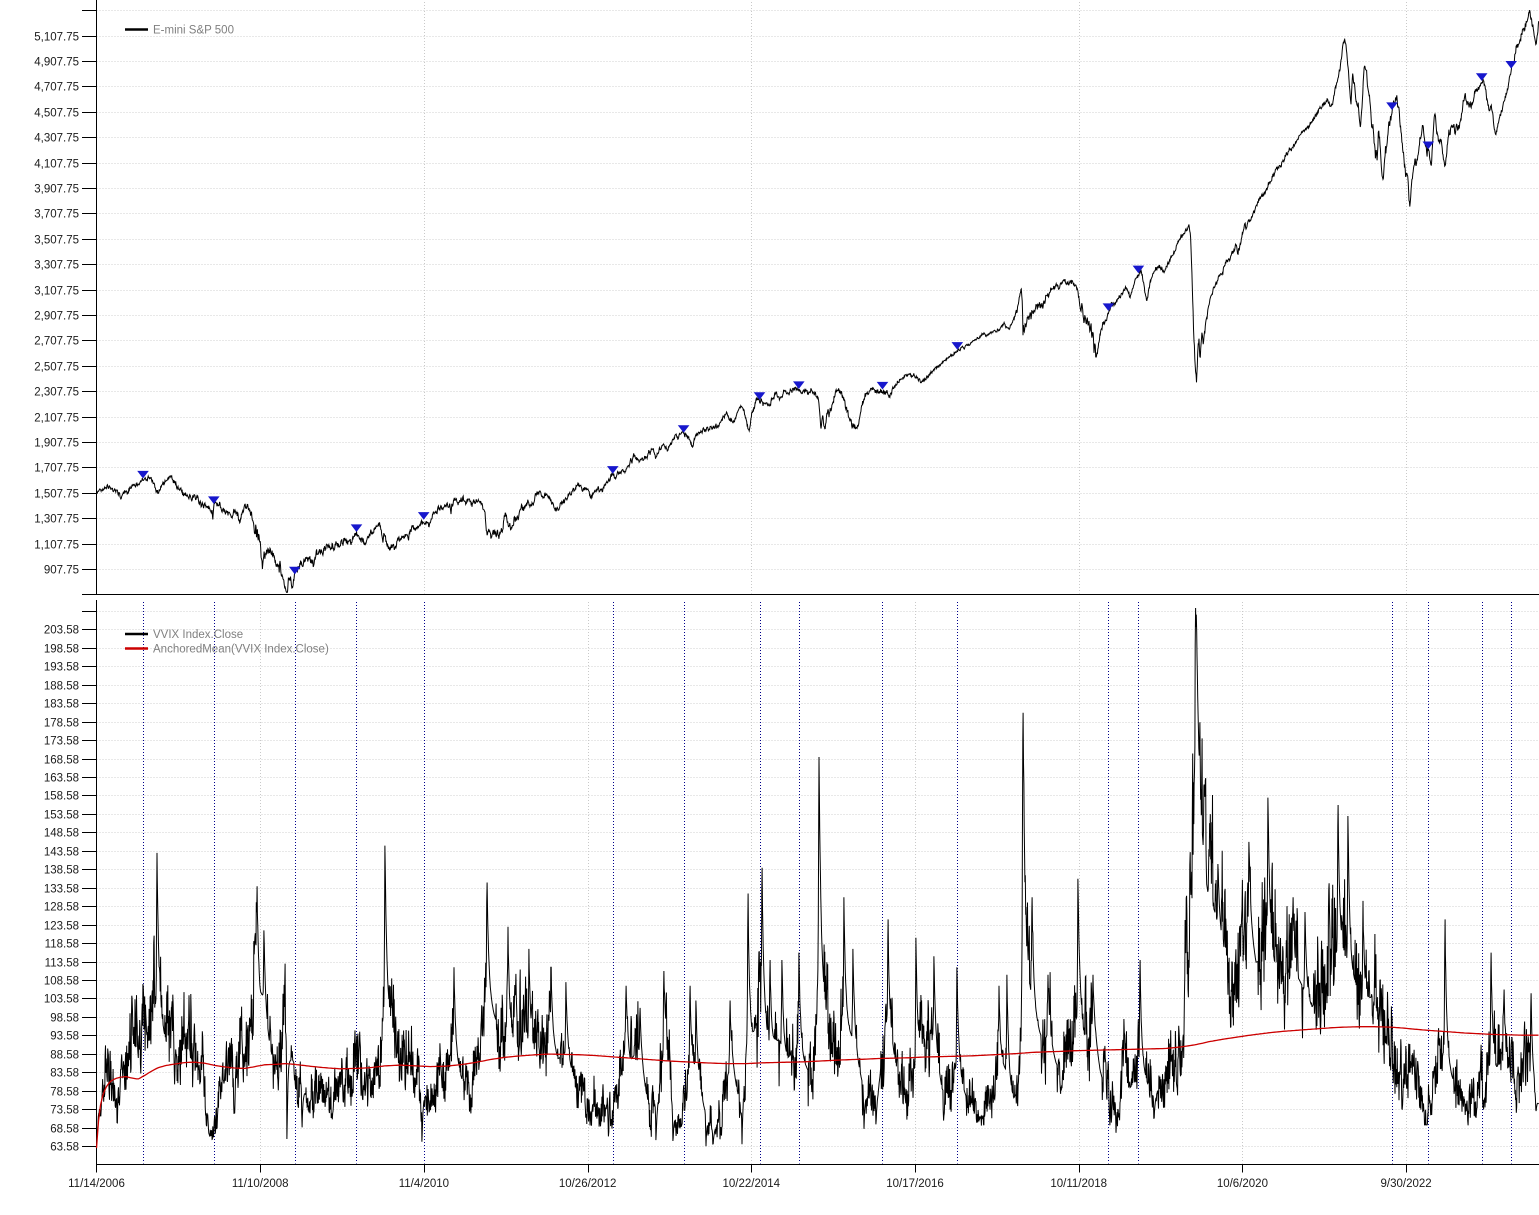 The height and width of the screenshot is (1215, 1539). Describe the element at coordinates (1242, 1184) in the screenshot. I see `svg-text: 10/6/2020` at that location.